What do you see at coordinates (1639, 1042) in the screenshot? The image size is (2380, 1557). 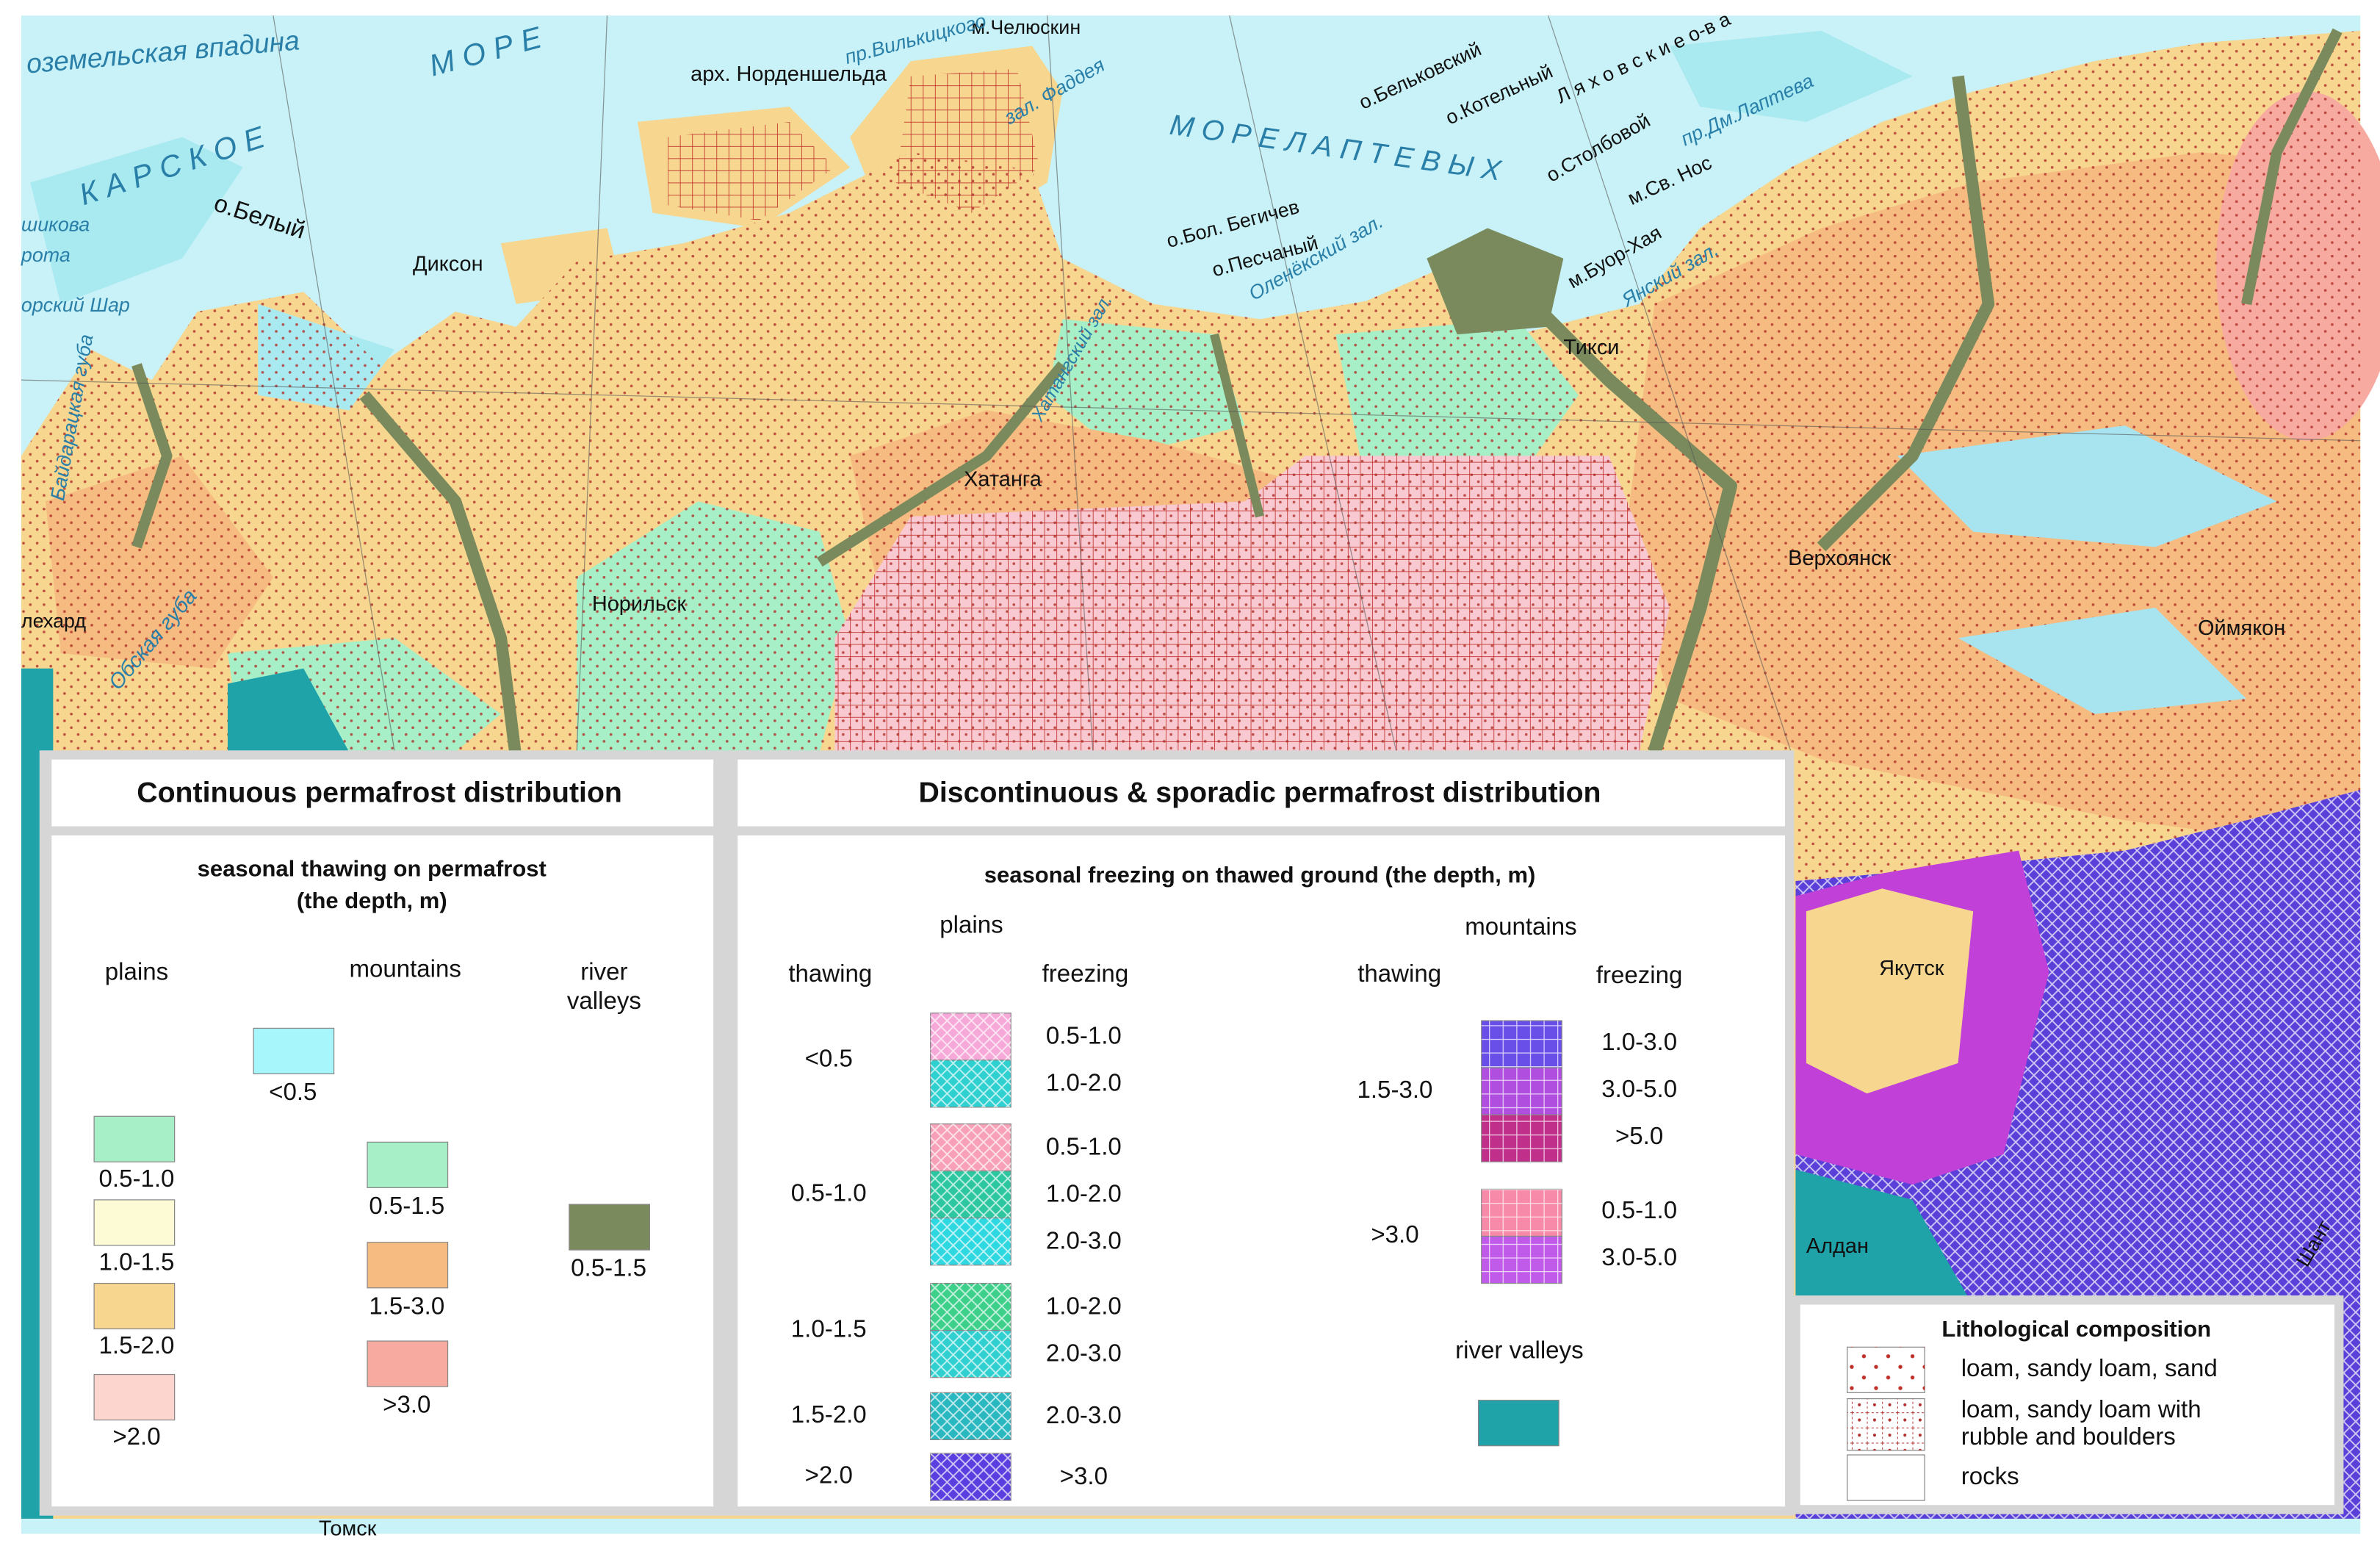 I see `freezing-label: 1.0-3.0` at bounding box center [1639, 1042].